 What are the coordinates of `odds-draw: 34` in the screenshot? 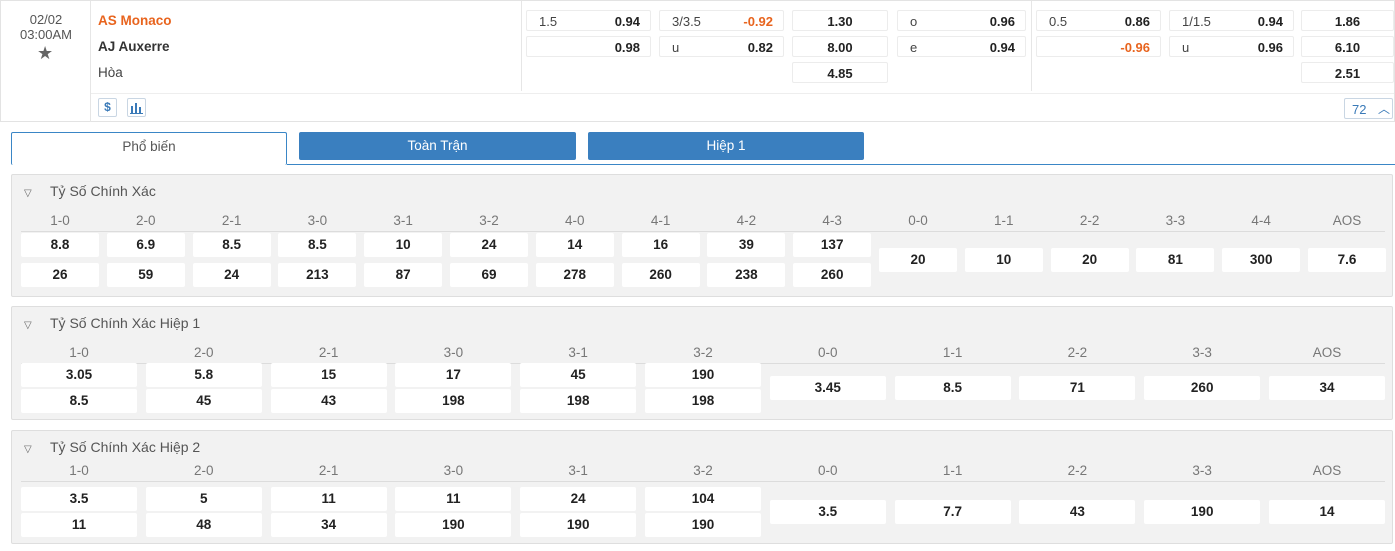 It's located at (1327, 388).